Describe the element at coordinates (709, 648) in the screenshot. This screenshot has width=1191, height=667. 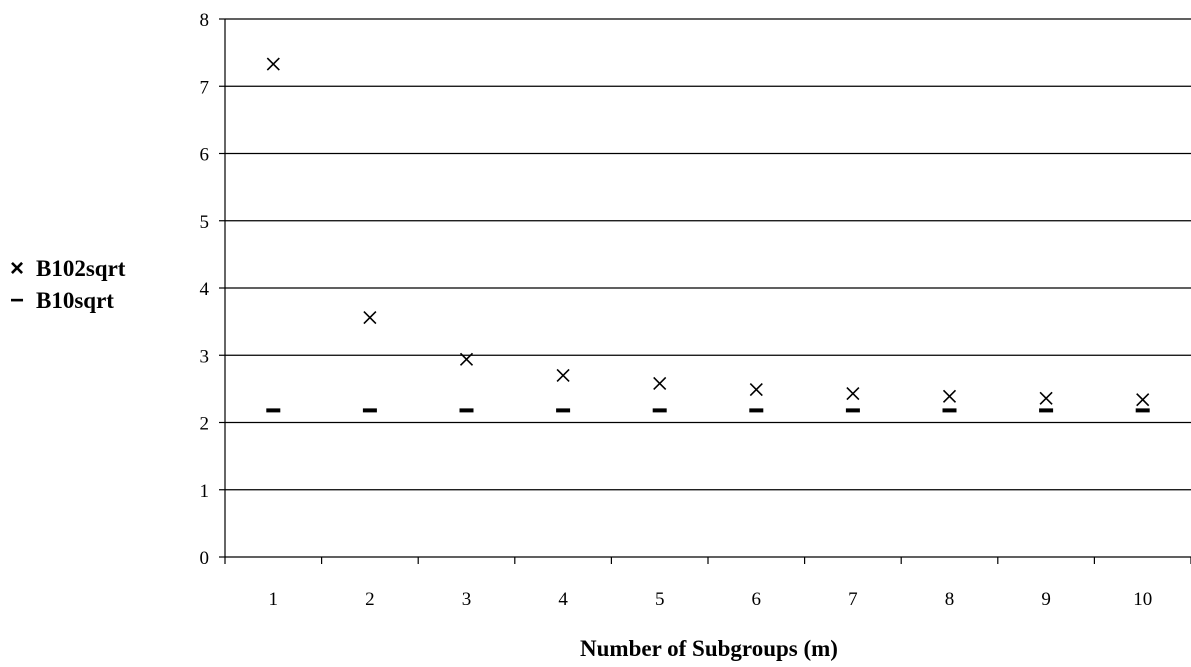
I see `x-axis-title: Number of Subgroups (m)` at that location.